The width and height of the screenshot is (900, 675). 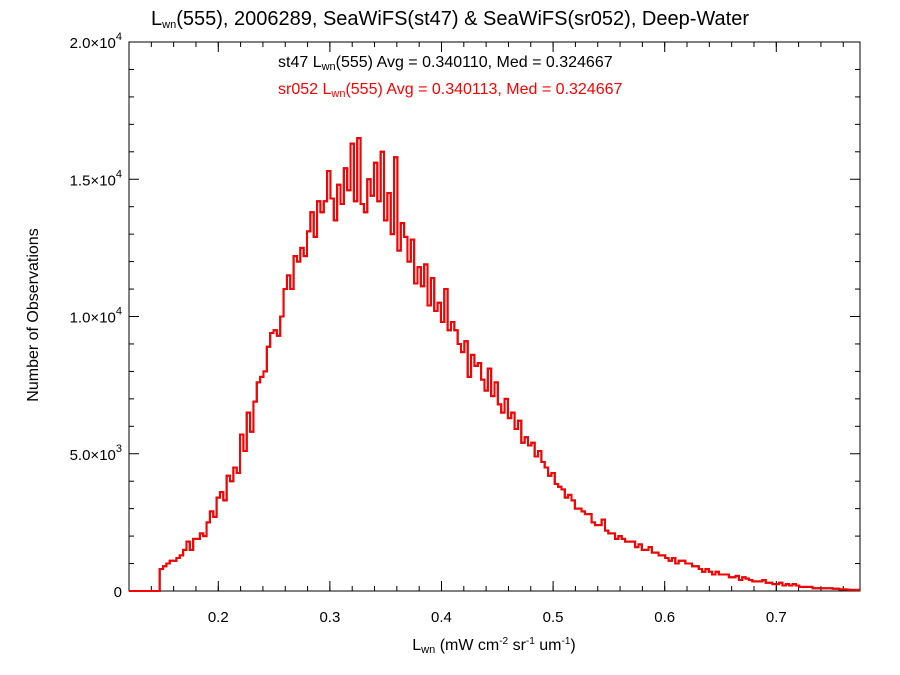 I want to click on x-tick-label: 0.2, so click(x=218, y=617).